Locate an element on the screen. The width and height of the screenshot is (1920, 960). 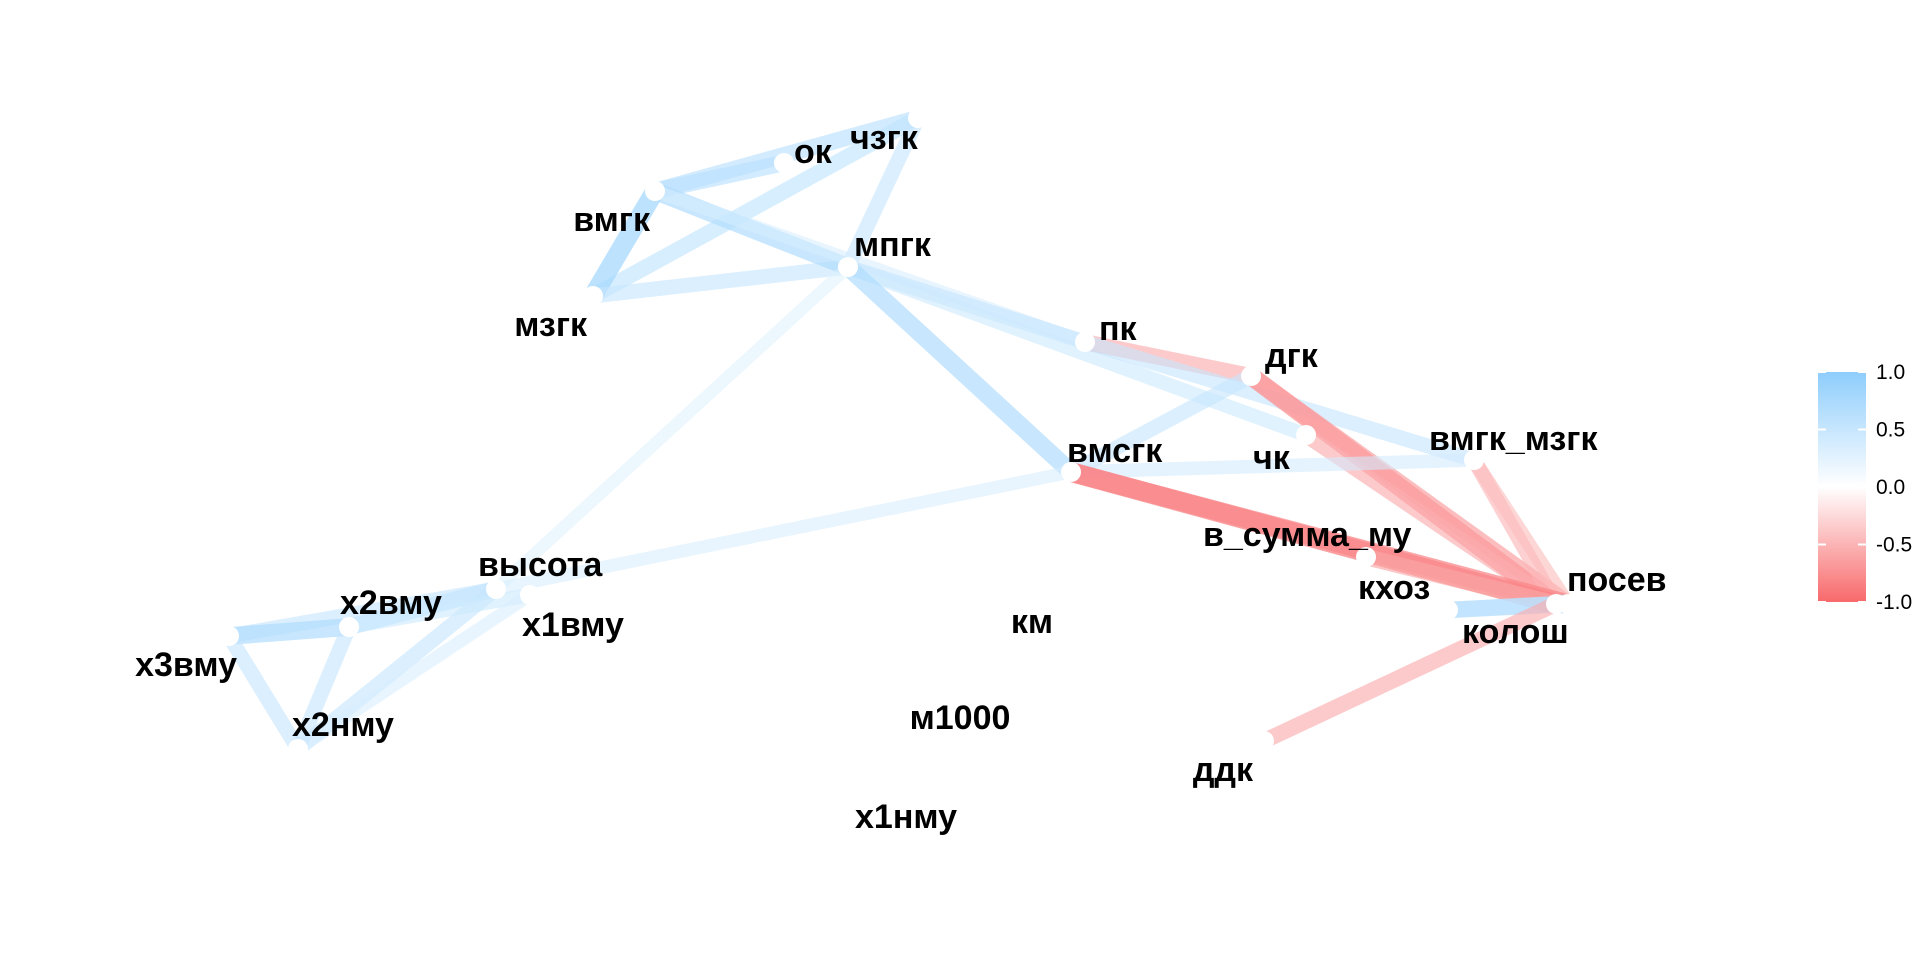
node-label-х2вму: х2вму is located at coordinates (391, 603).